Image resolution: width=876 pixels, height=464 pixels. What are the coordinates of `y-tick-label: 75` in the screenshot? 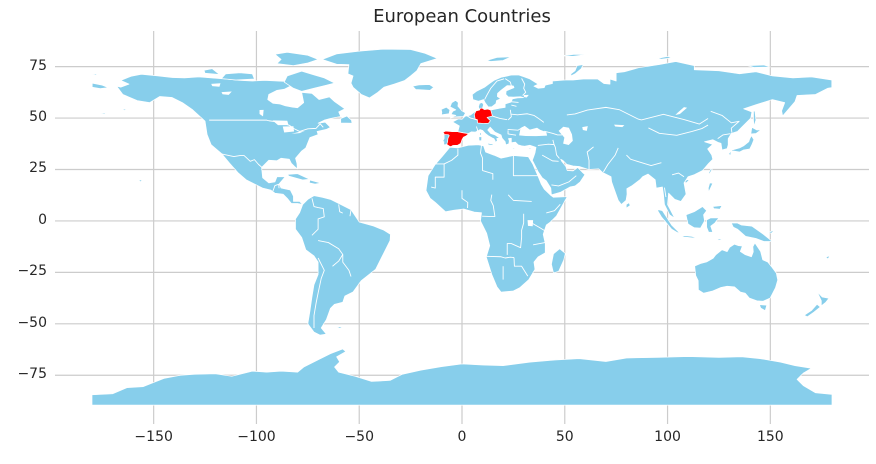 It's located at (38, 65).